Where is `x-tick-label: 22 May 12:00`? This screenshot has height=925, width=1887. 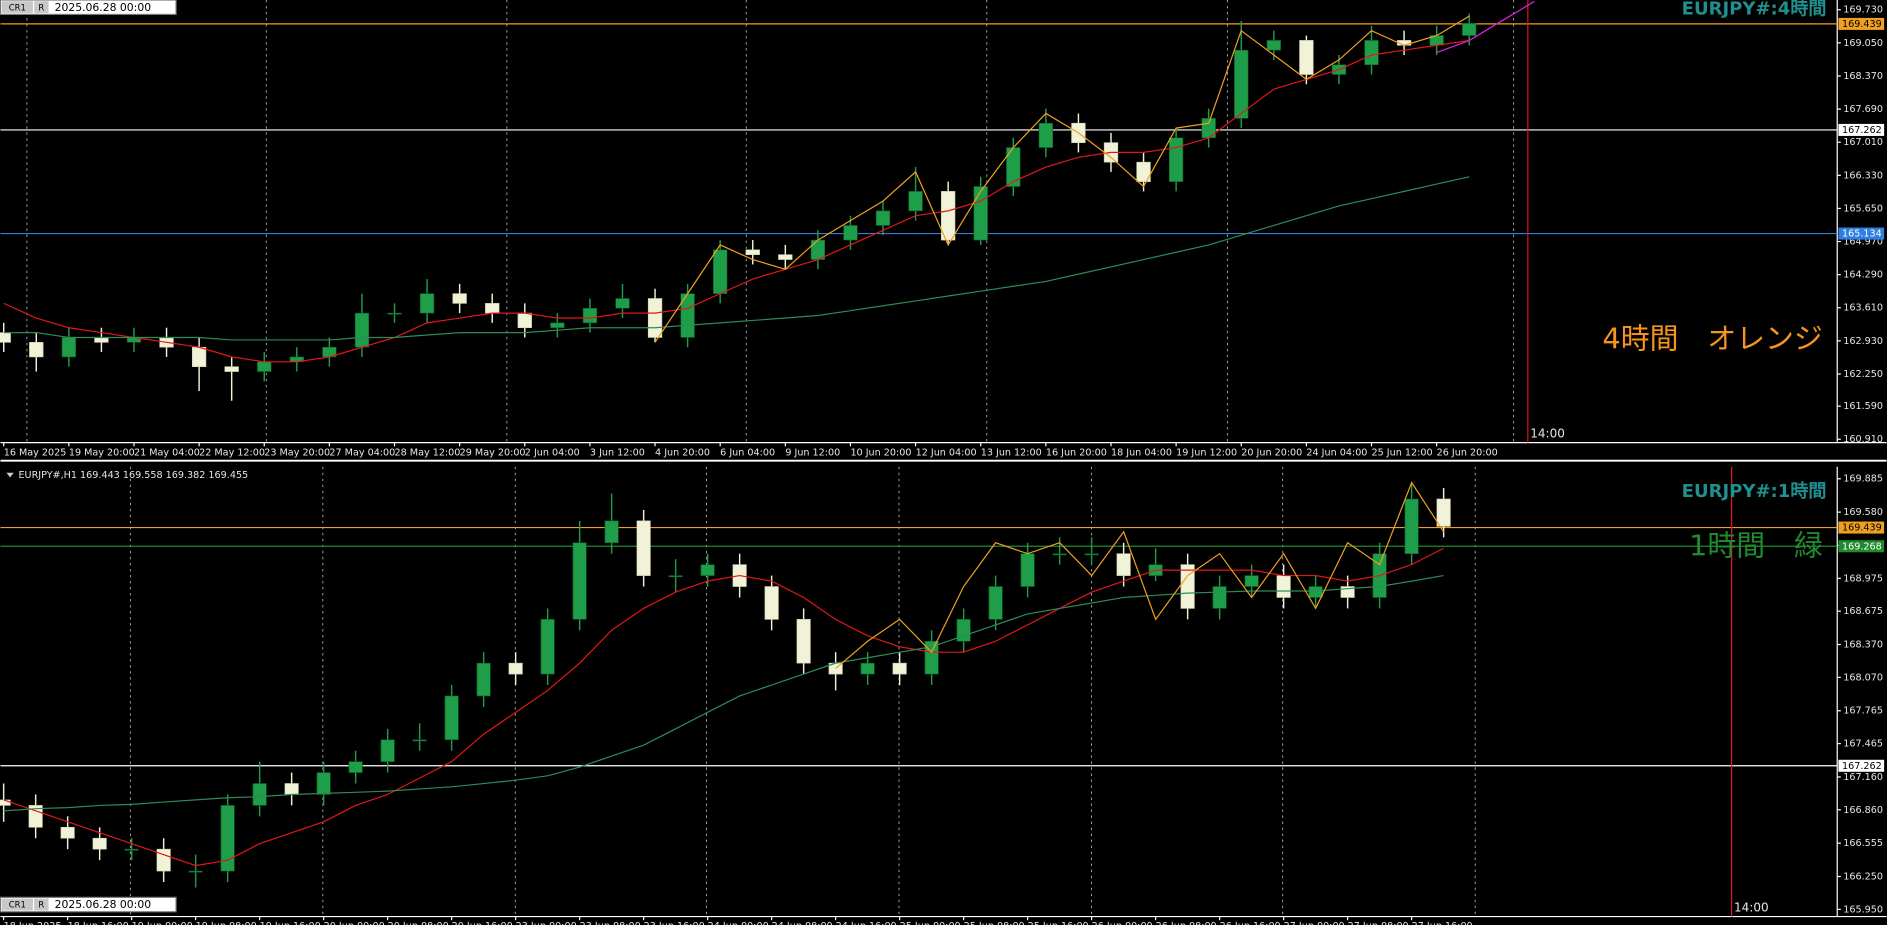 x-tick-label: 22 May 12:00 is located at coordinates (232, 452).